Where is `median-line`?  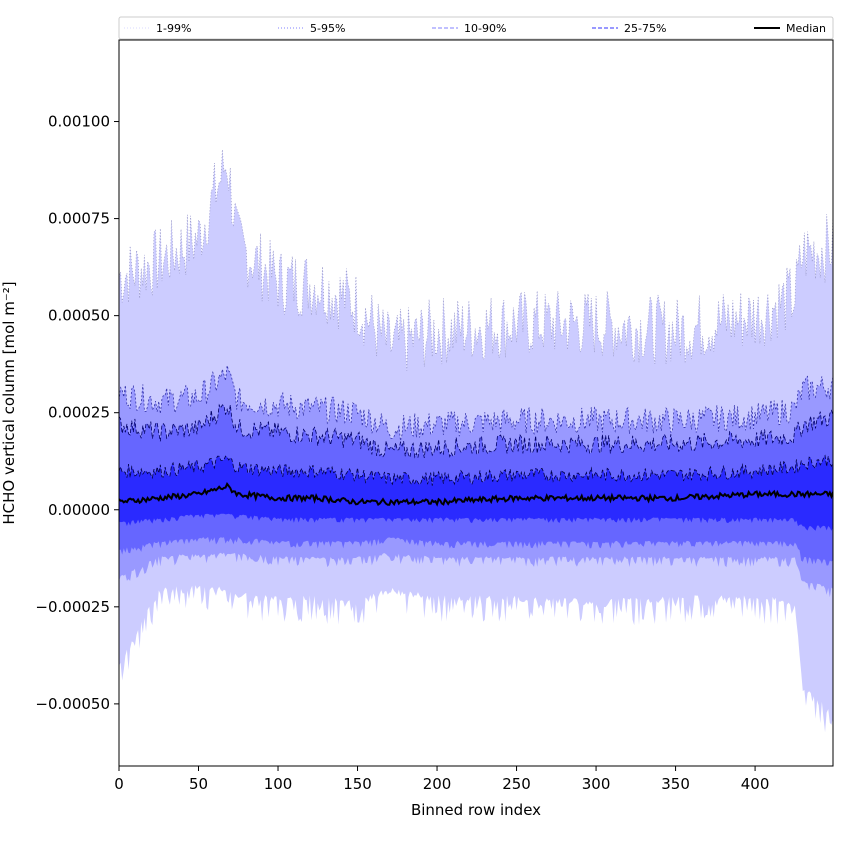 median-line is located at coordinates (476, 494).